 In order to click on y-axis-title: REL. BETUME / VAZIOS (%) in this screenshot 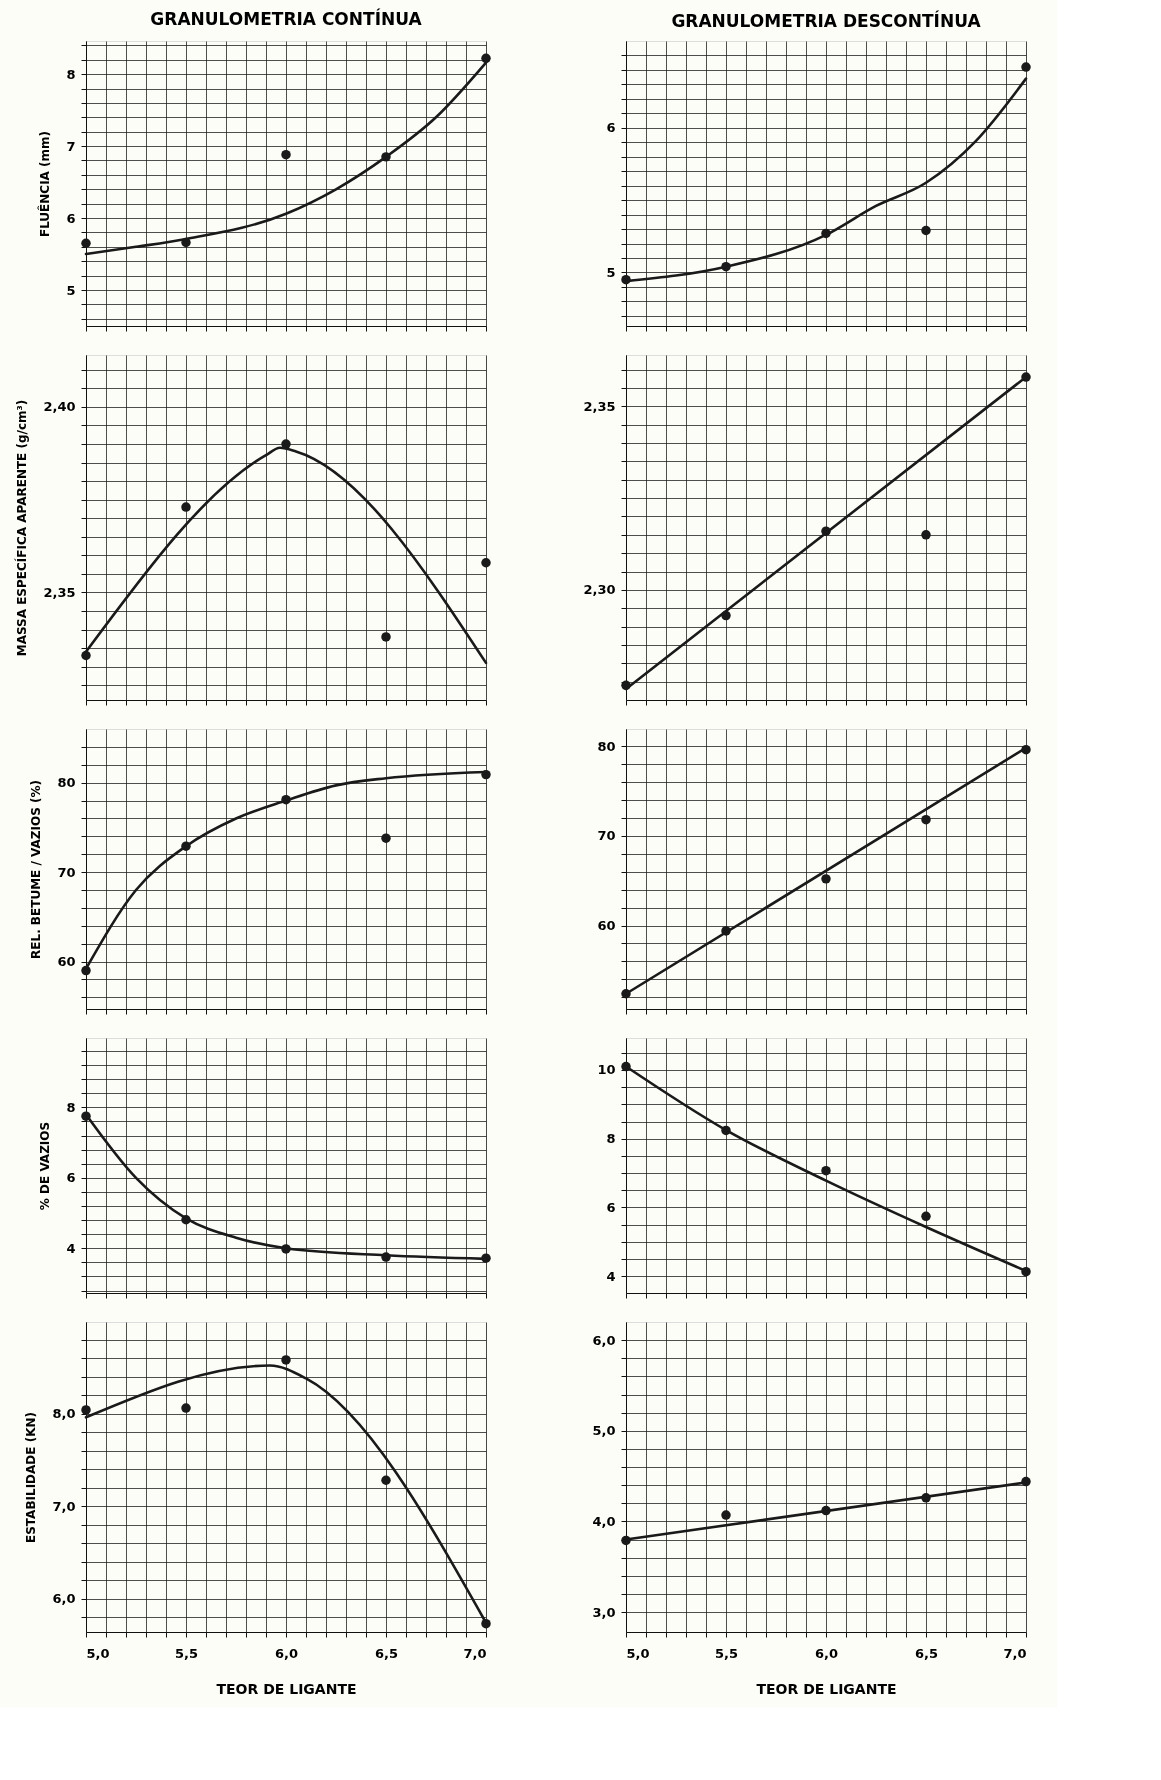, I will do `click(36, 869)`.